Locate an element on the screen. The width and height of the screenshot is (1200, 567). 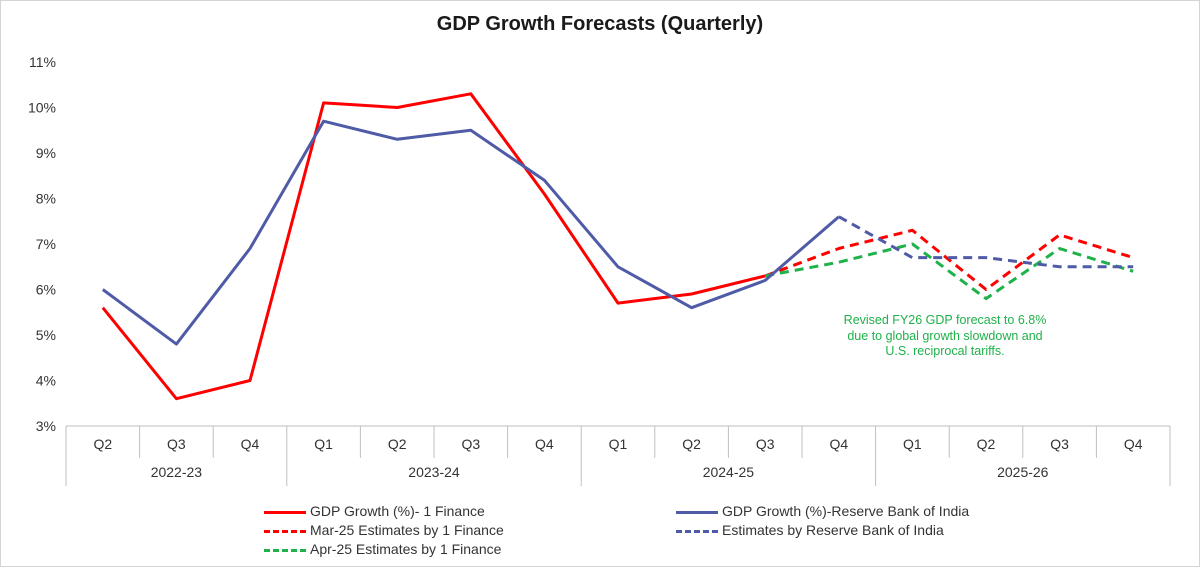
x-group-label: 2025-26 is located at coordinates (1023, 472).